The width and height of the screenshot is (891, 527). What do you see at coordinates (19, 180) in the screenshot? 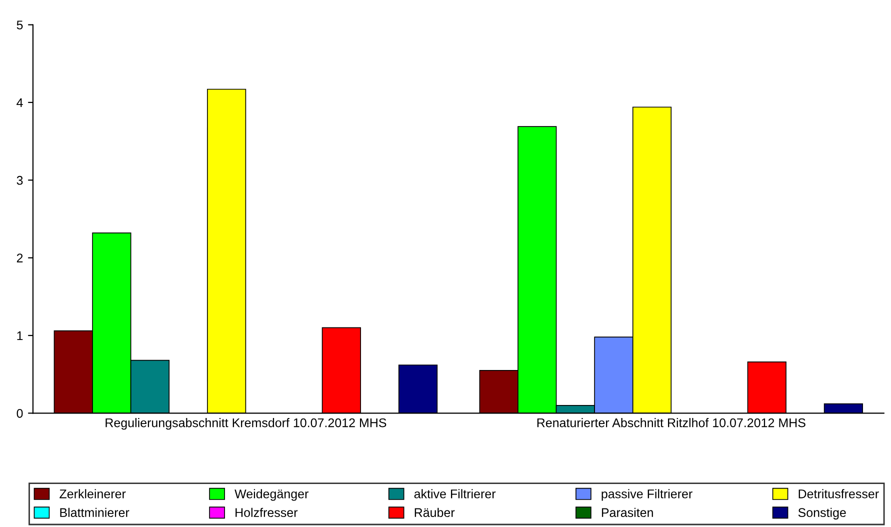
I see `y-tick-label: 3` at bounding box center [19, 180].